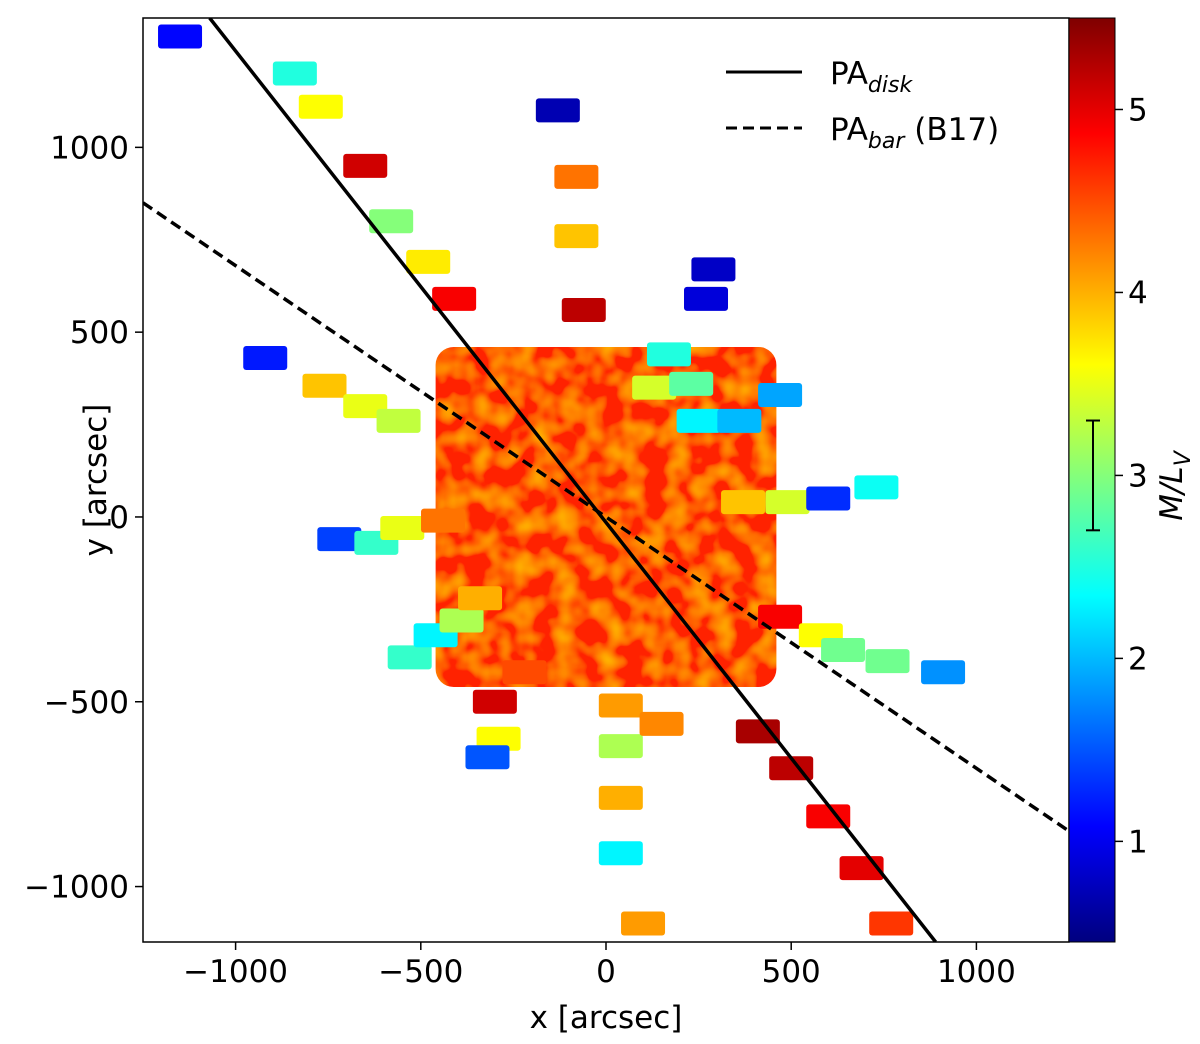  I want to click on colorbar-tick-label-2: 3, so click(1138, 476).